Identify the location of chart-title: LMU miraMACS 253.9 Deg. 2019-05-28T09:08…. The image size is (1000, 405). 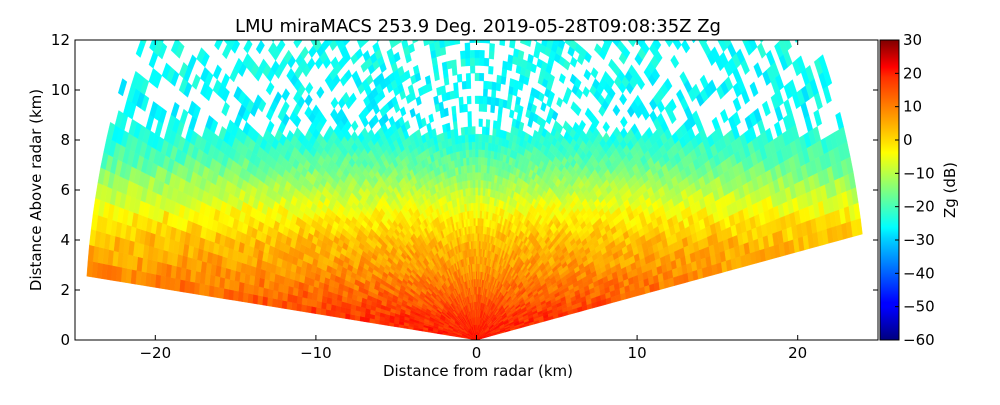
(478, 26).